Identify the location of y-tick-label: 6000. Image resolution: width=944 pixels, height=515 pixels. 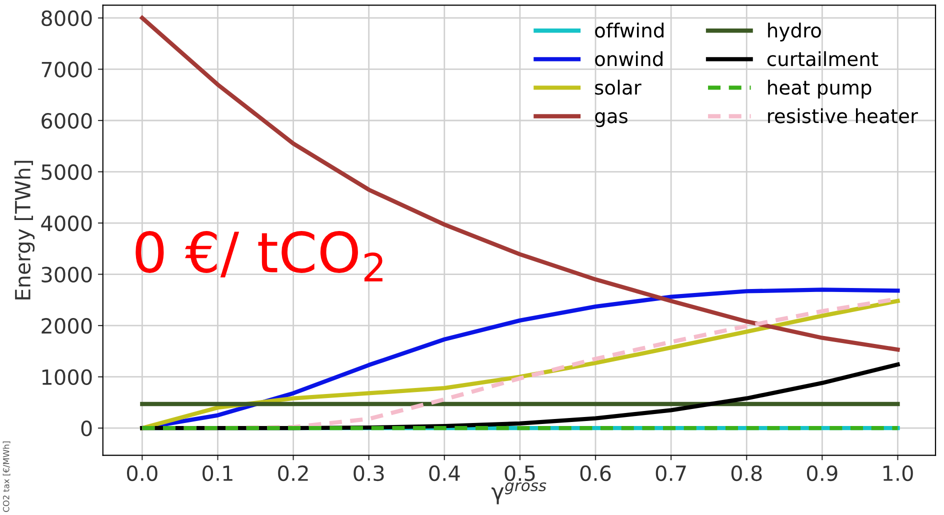
(67, 120).